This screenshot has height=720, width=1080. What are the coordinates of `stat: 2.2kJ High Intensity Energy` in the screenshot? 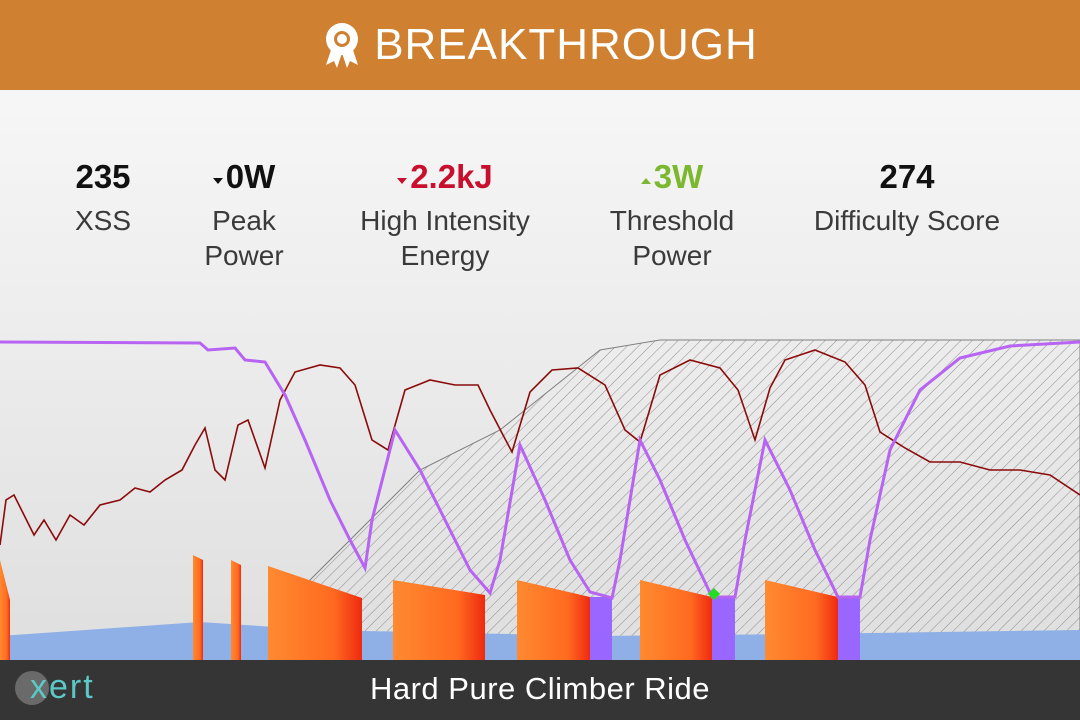 It's located at (445, 214).